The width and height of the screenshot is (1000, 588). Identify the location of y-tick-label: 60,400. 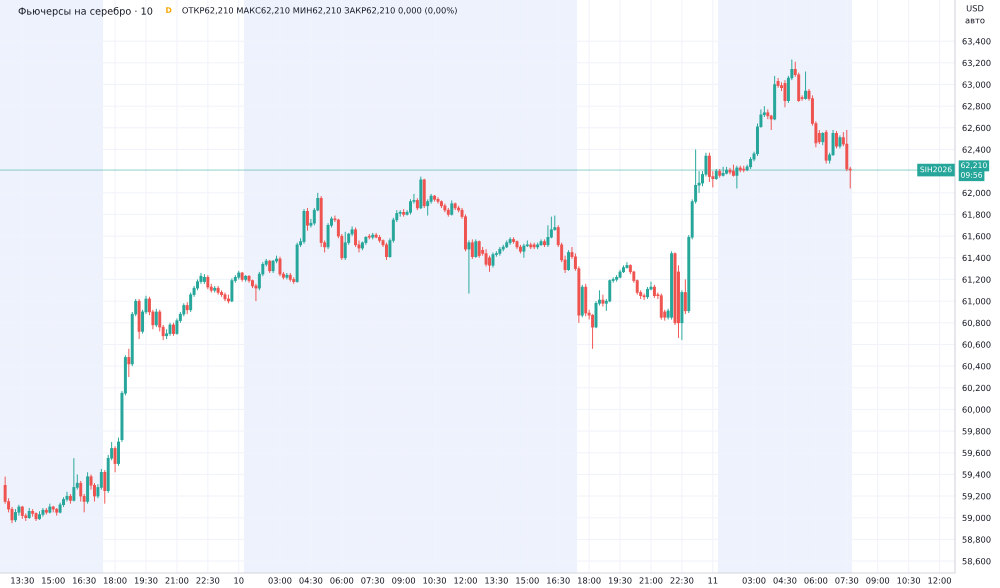
(976, 366).